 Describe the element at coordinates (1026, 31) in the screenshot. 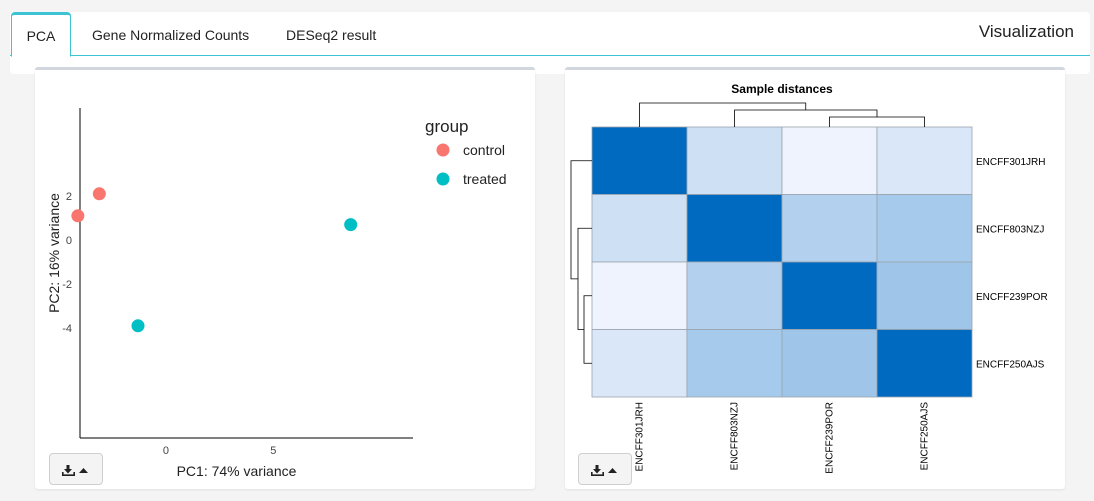

I see `section-title: Visualization` at that location.